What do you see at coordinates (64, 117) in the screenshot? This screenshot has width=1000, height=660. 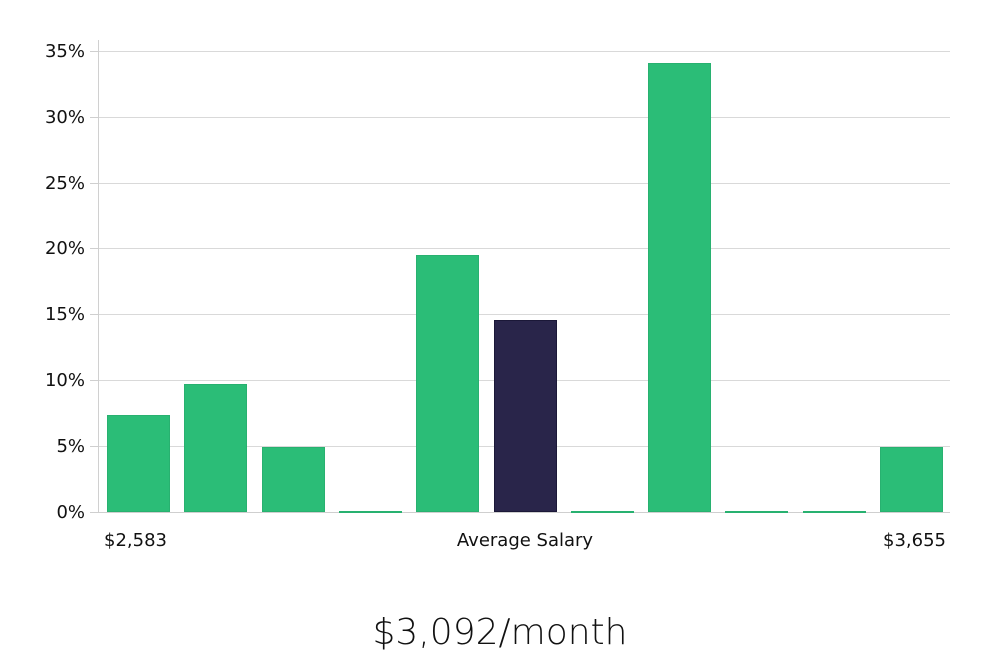 I see `y-tick-label: 30%` at bounding box center [64, 117].